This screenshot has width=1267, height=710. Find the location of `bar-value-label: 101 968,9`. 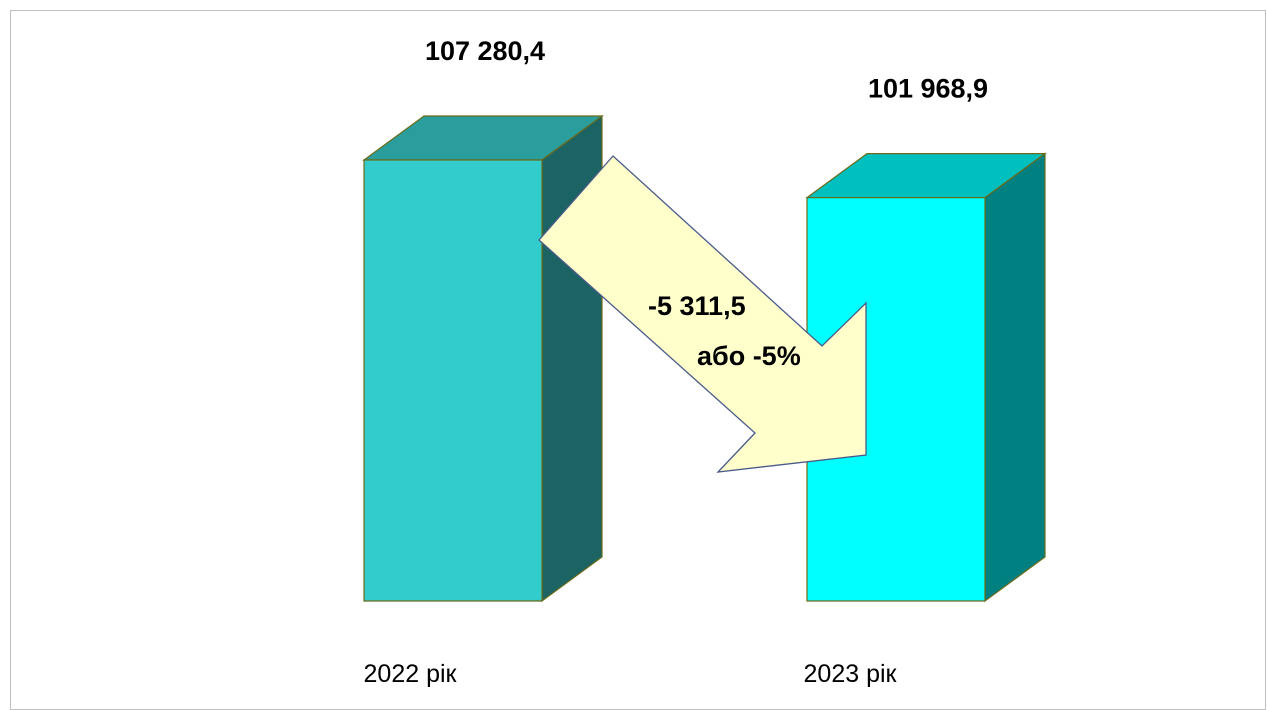

bar-value-label: 101 968,9 is located at coordinates (928, 89).